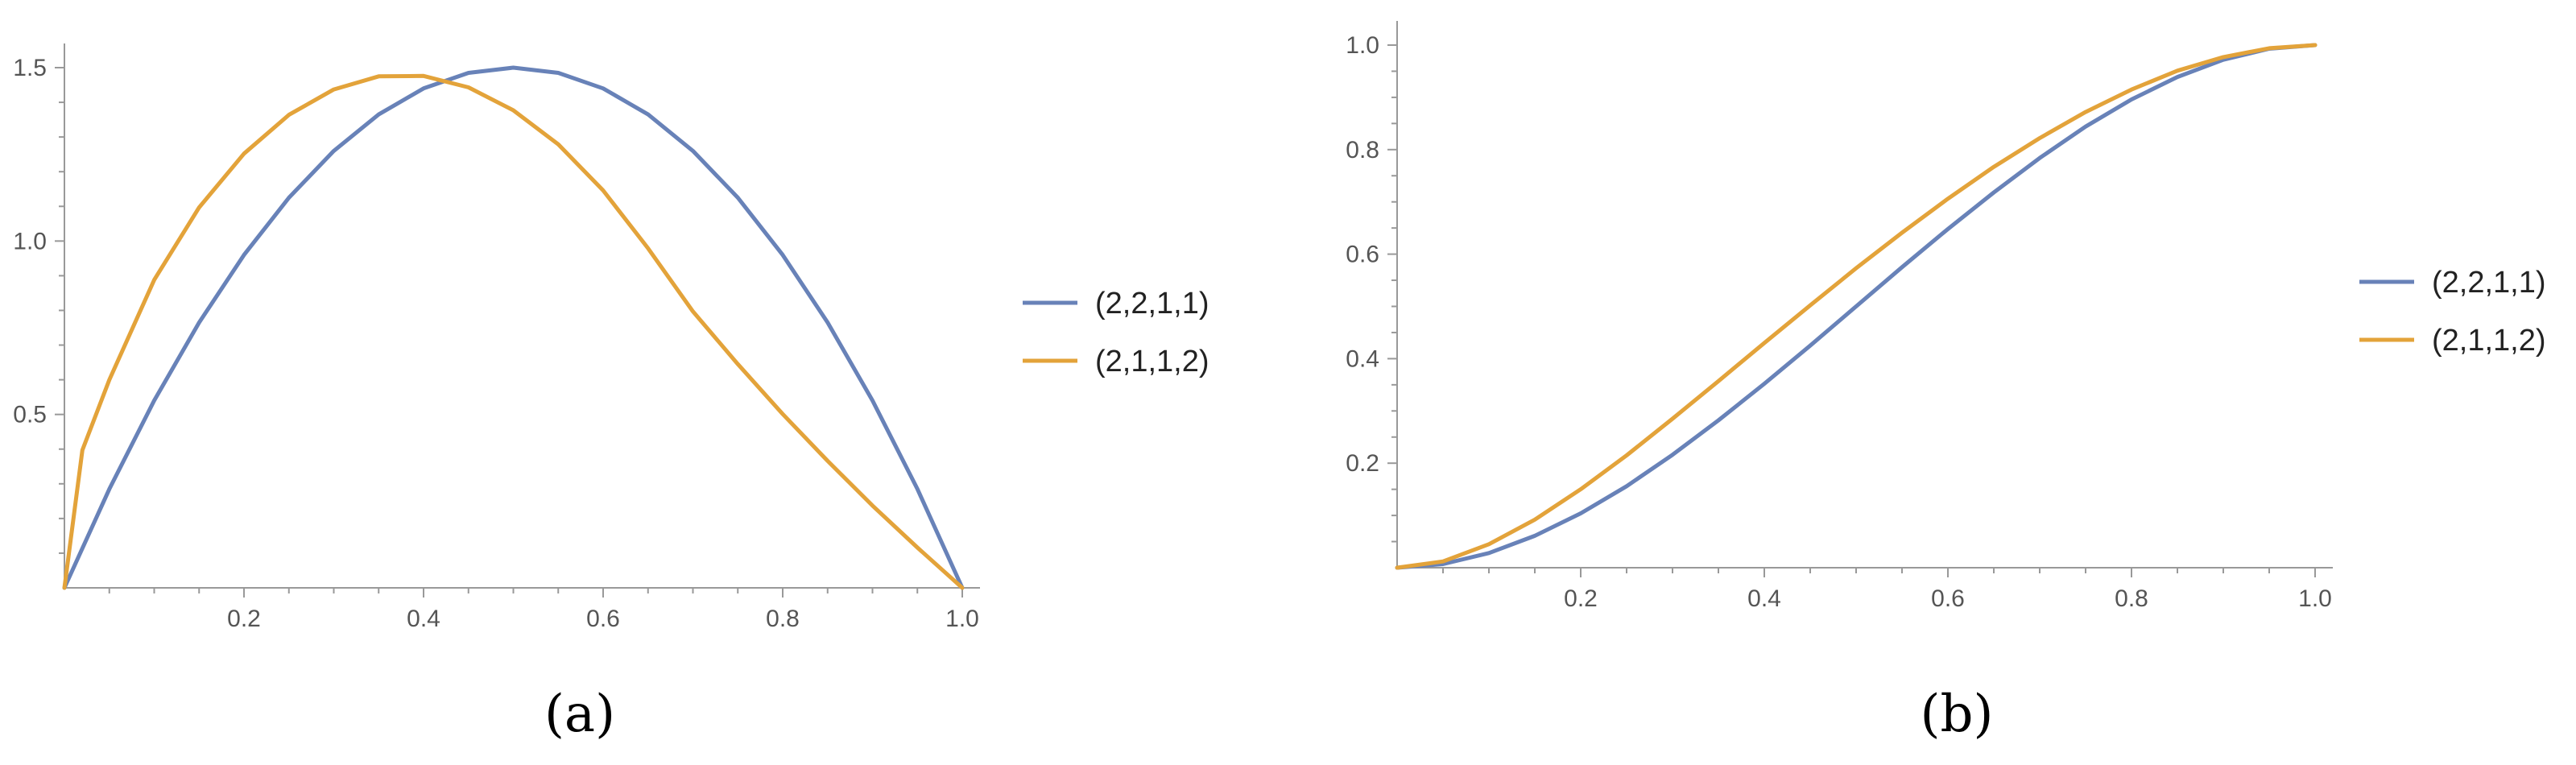 Image resolution: width=2576 pixels, height=765 pixels. What do you see at coordinates (1362, 45) in the screenshot?
I see `chart-b-y-tick-label: 1.0` at bounding box center [1362, 45].